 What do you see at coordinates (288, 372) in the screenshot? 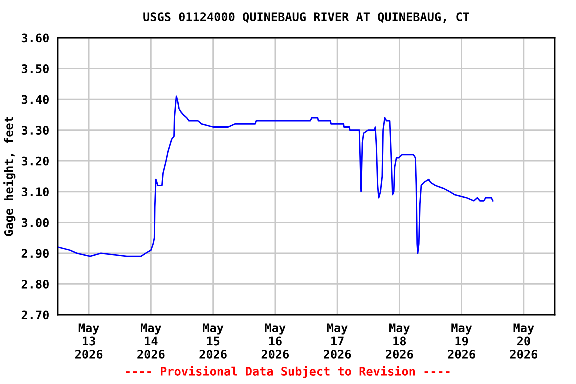
I see `text: ---- Provisional Data Subject to Revision ----` at bounding box center [288, 372].